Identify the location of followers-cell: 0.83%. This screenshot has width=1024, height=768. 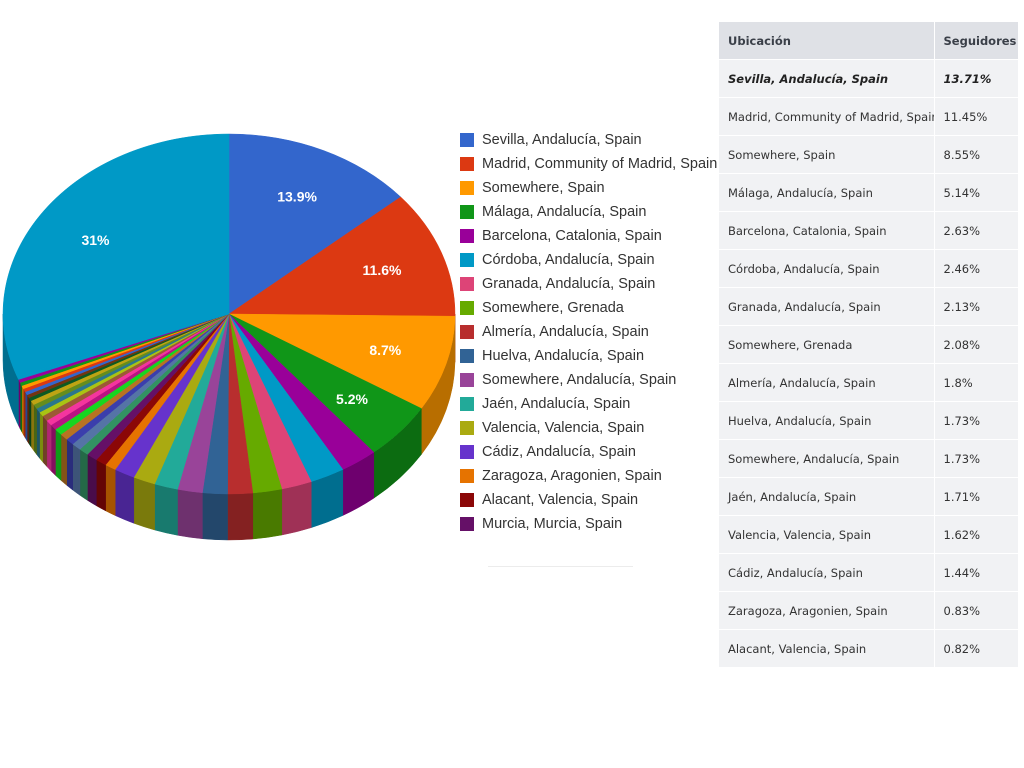
(975, 610).